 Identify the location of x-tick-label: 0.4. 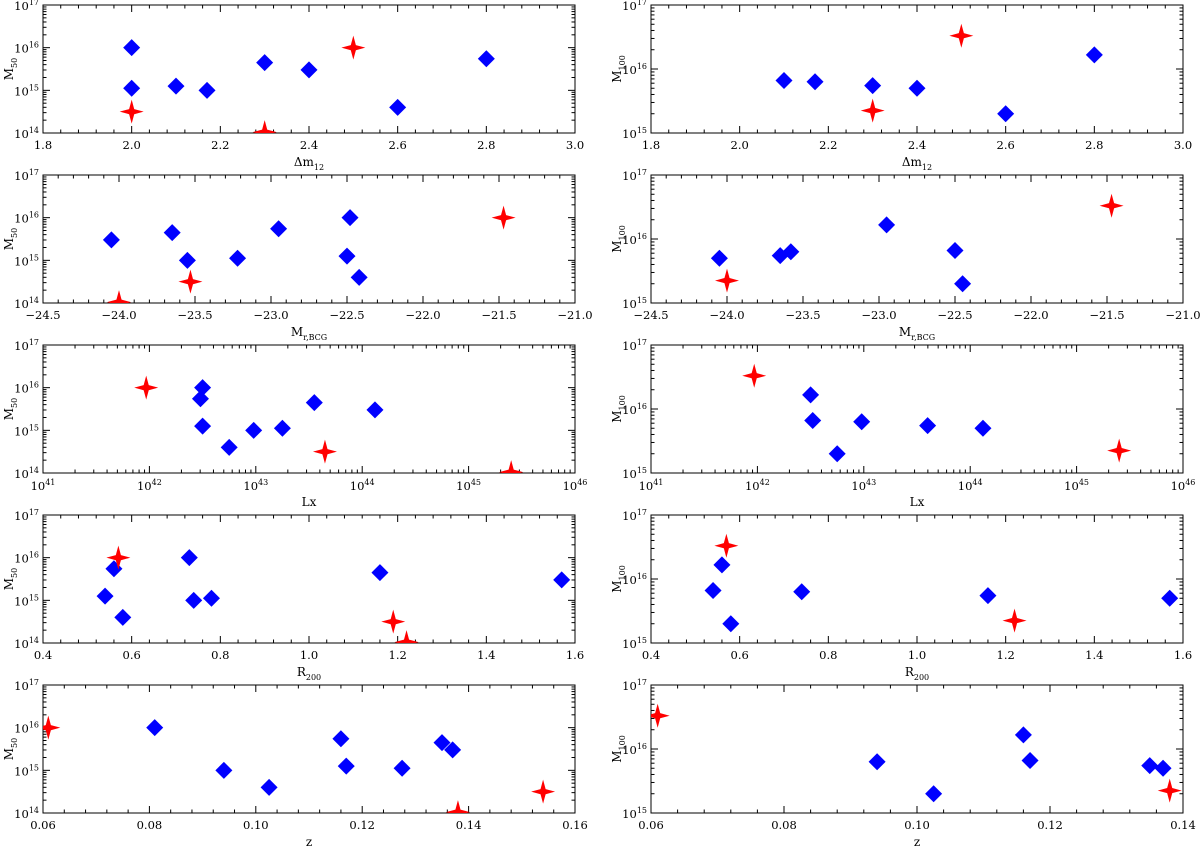
(43, 655).